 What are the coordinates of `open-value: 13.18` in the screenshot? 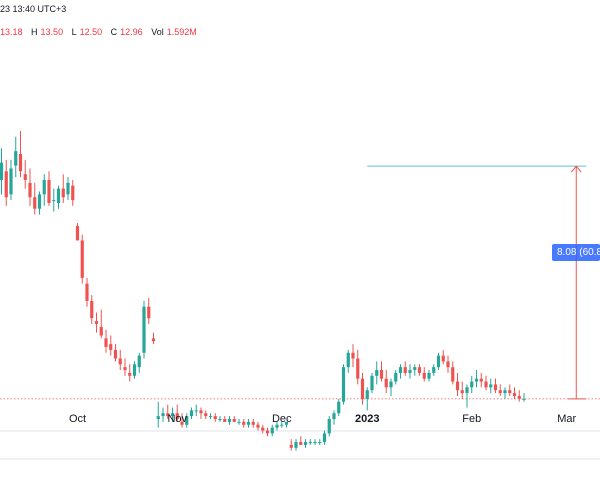 It's located at (11, 32).